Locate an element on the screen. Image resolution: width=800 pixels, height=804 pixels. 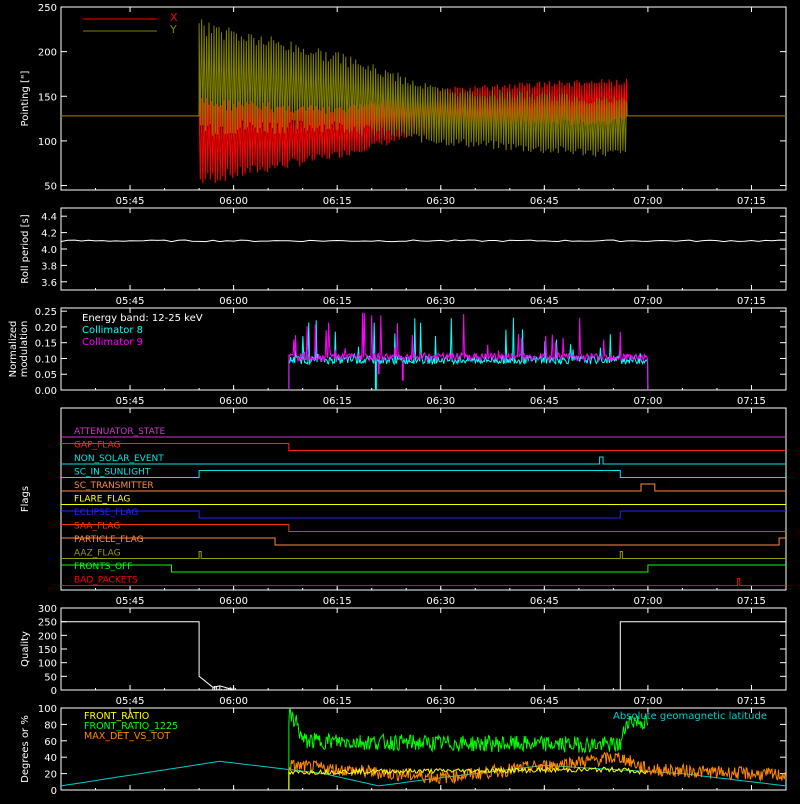
y-tick-label: 0.10 is located at coordinates (46, 359).